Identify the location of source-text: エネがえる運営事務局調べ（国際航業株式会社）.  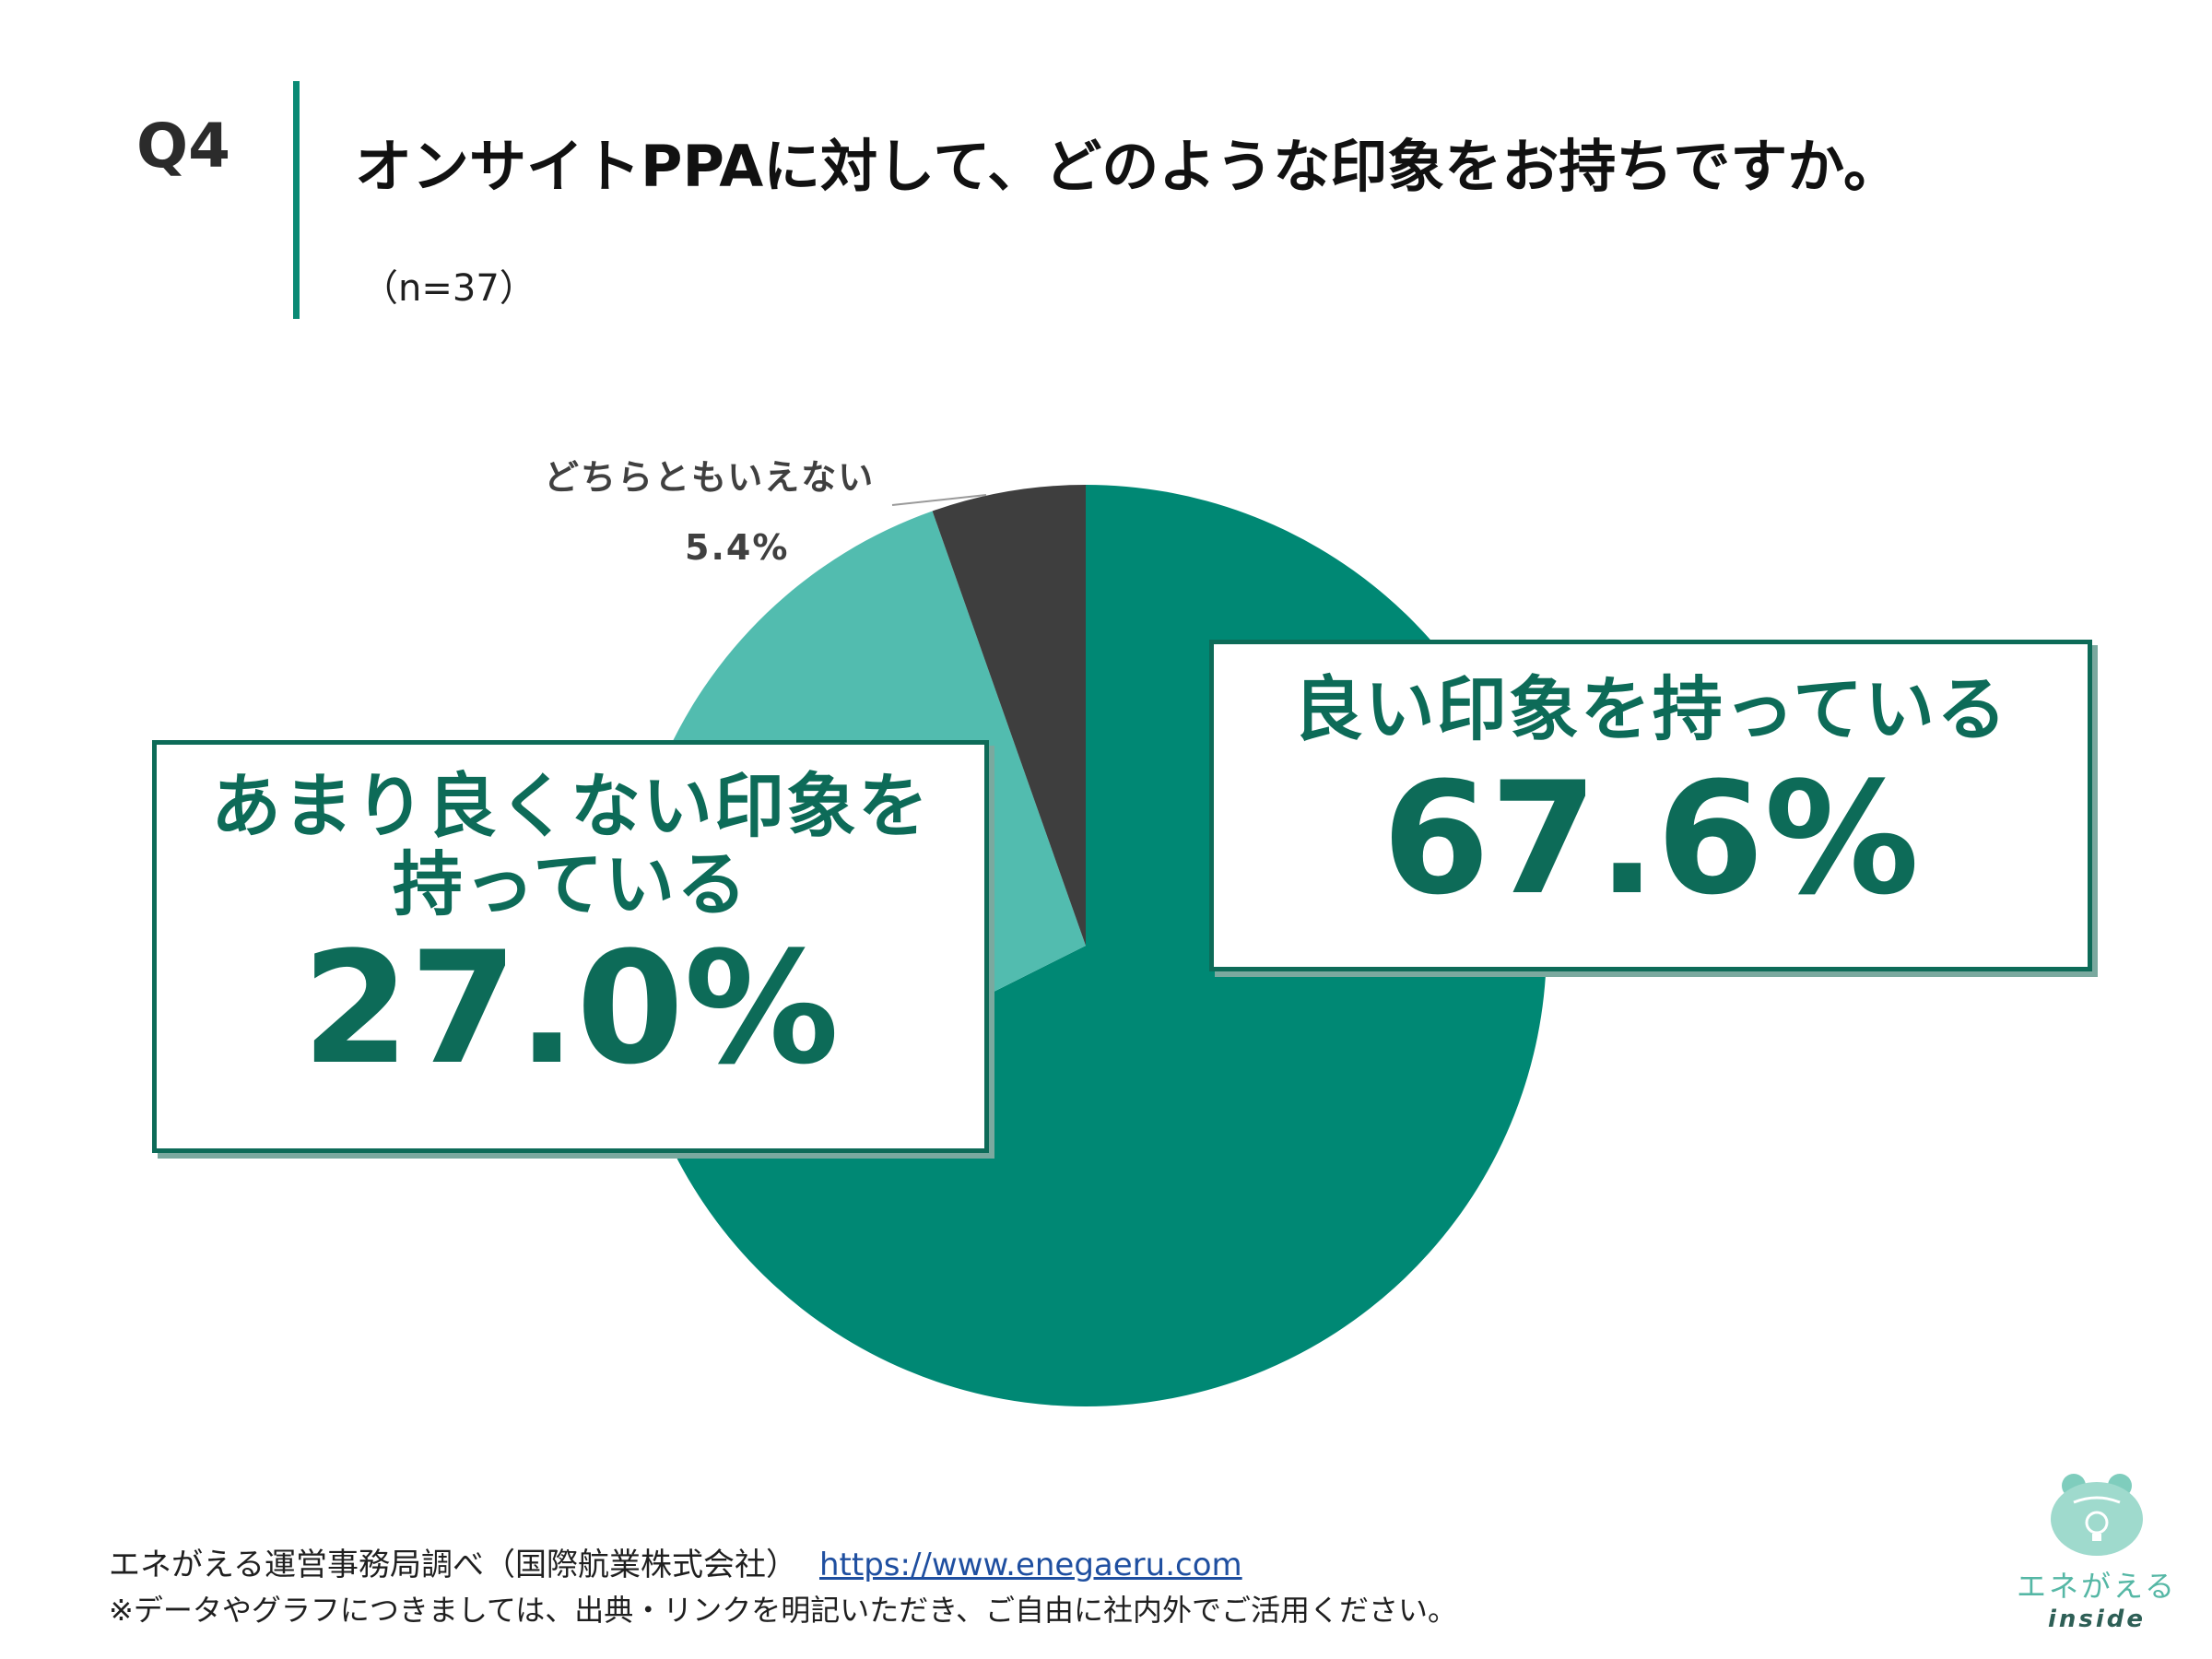
(453, 1565).